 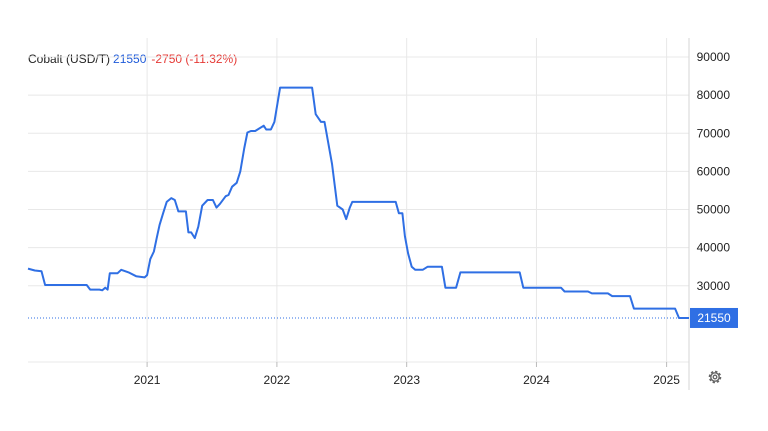 What do you see at coordinates (714, 57) in the screenshot?
I see `y-tick-label: 90000` at bounding box center [714, 57].